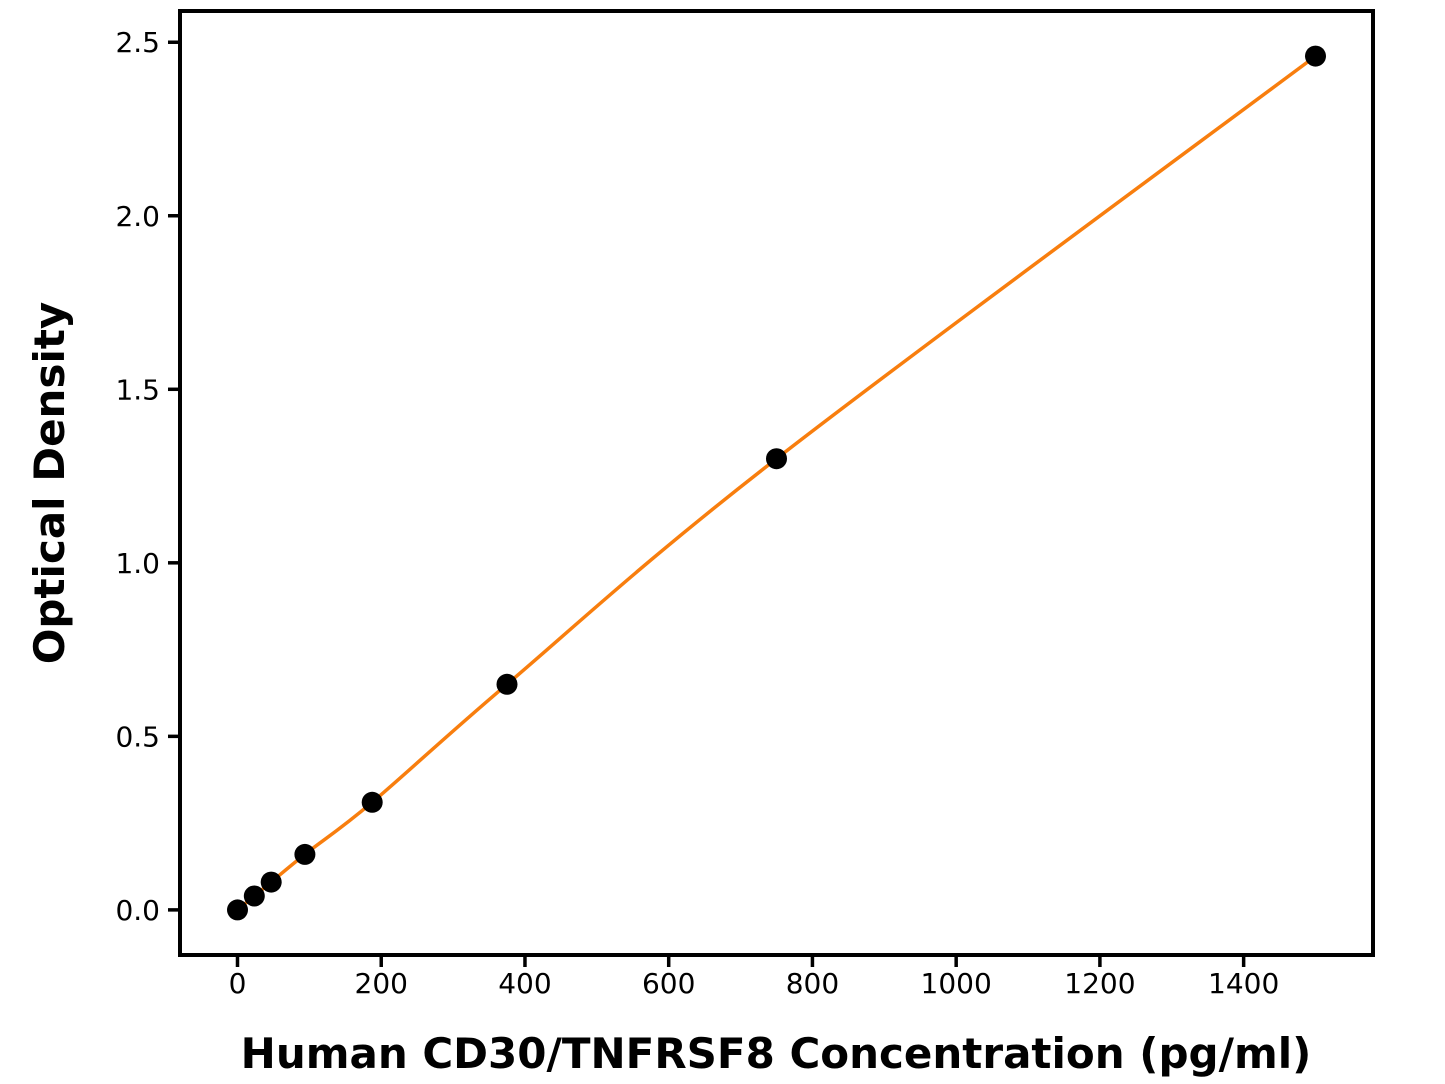  What do you see at coordinates (137, 389) in the screenshot?
I see `y-tick-label: 1.5` at bounding box center [137, 389].